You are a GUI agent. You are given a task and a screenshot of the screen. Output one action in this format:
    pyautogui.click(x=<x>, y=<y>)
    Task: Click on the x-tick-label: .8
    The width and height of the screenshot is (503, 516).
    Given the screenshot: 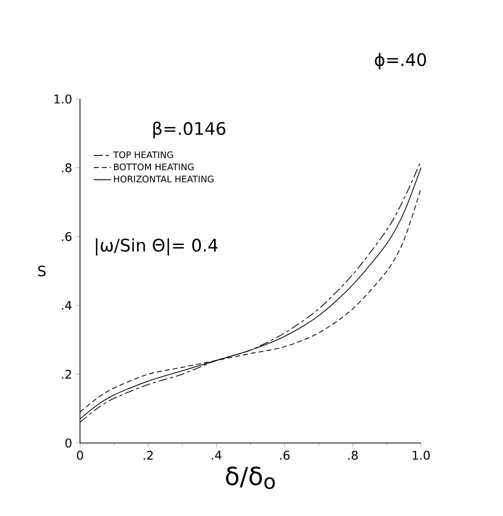 What is the action you would take?
    pyautogui.click(x=353, y=455)
    